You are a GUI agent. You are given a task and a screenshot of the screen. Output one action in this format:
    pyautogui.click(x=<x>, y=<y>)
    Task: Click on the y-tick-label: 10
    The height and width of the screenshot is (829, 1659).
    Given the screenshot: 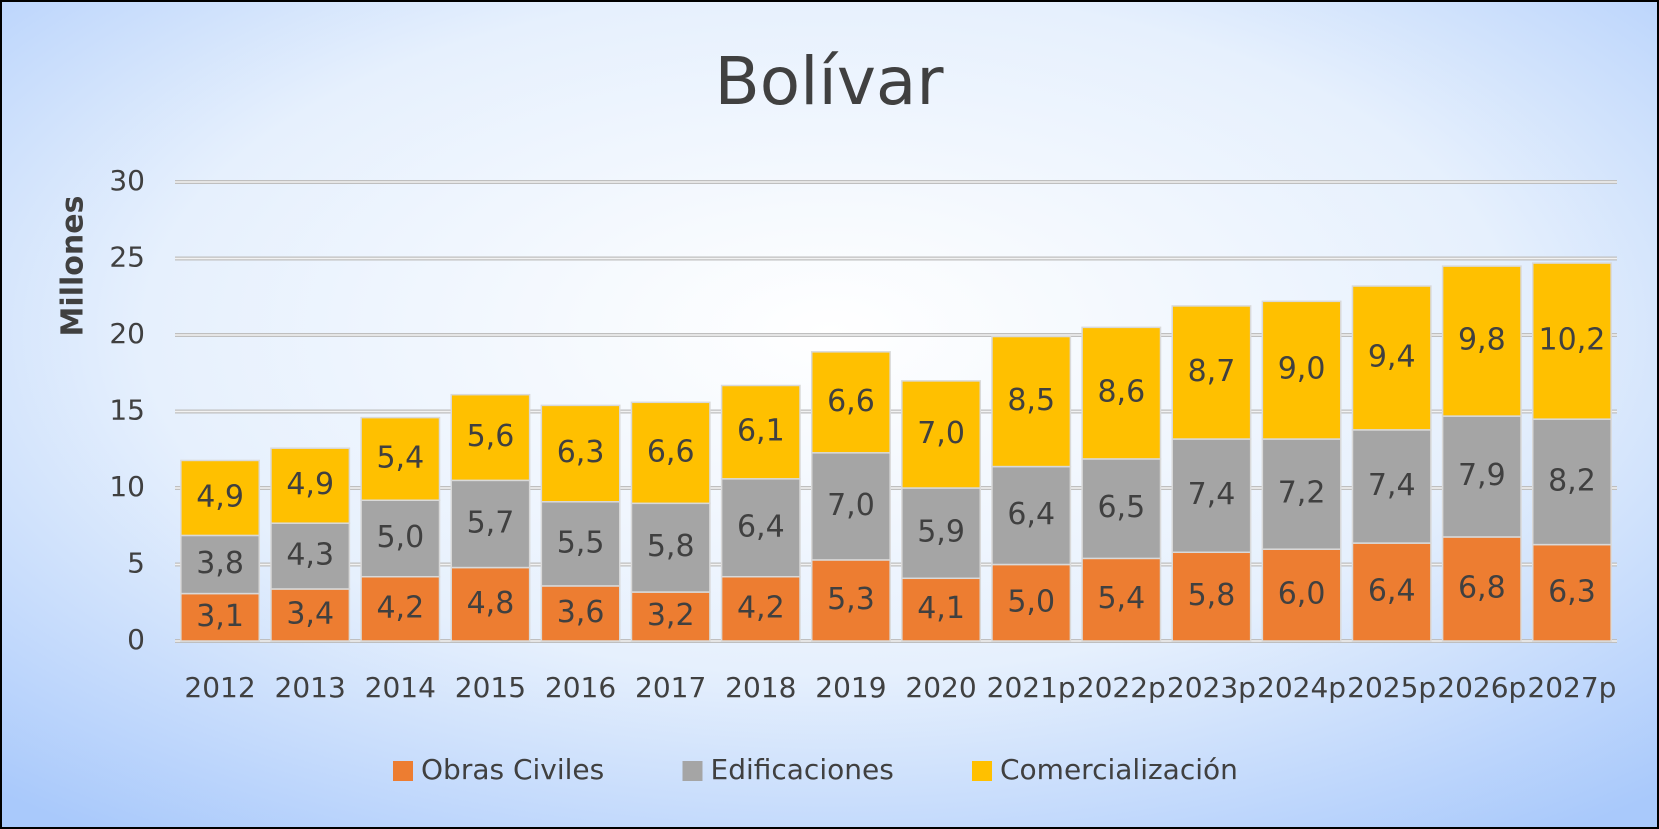 What is the action you would take?
    pyautogui.click(x=127, y=486)
    